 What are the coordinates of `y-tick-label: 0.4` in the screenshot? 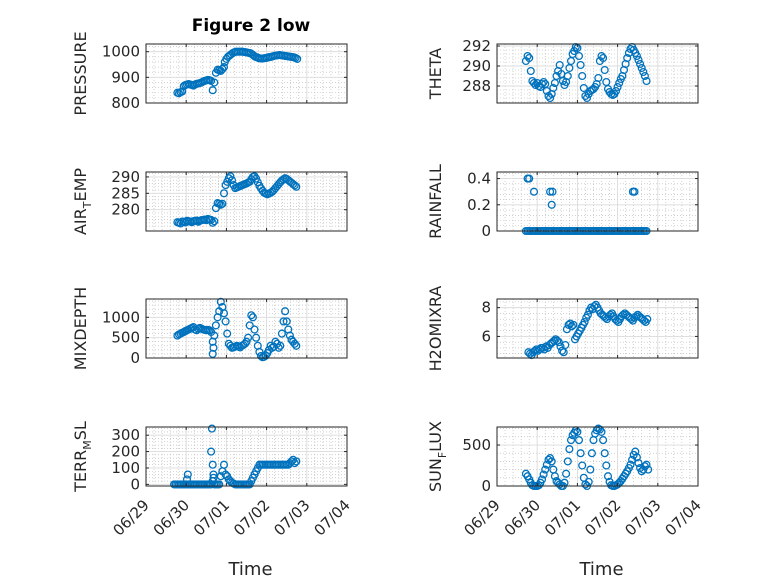 It's located at (479, 179).